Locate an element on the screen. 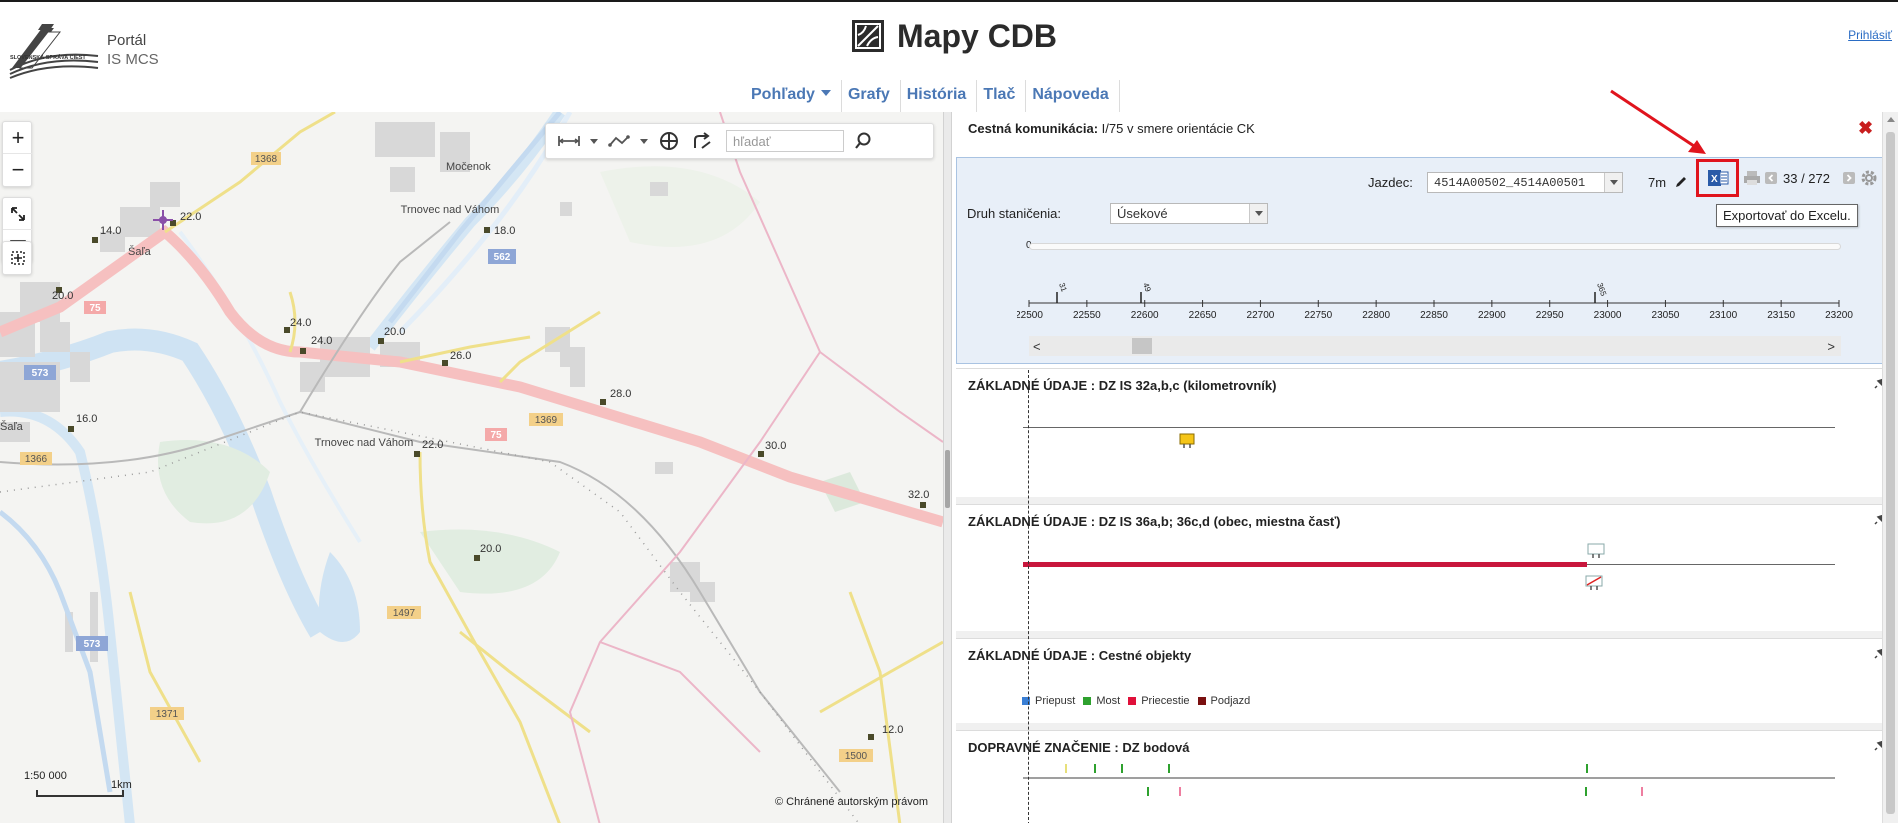 Image resolution: width=1898 pixels, height=823 pixels. timeline-scrollbar: < > is located at coordinates (1435, 346).